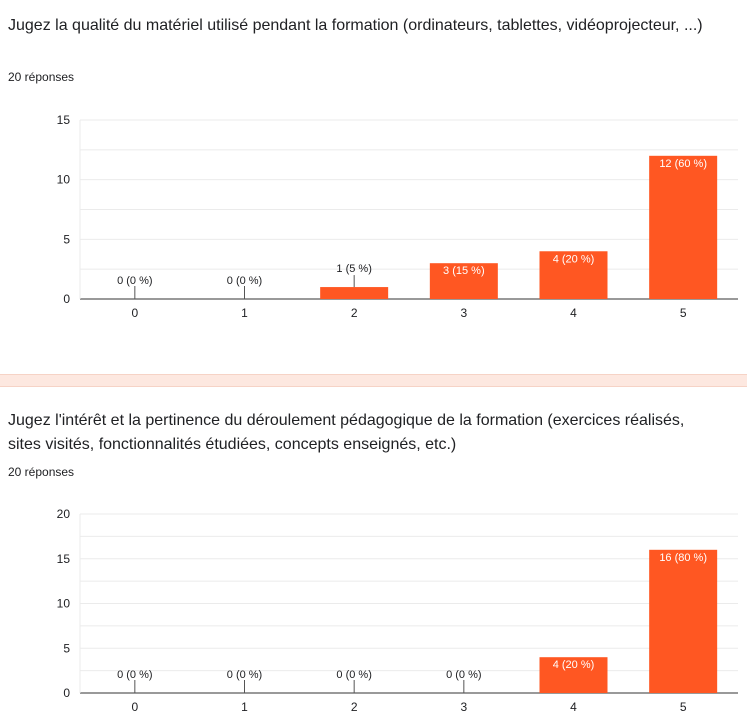 The image size is (747, 727). Describe the element at coordinates (464, 271) in the screenshot. I see `data-label: 3 (15 %)` at that location.